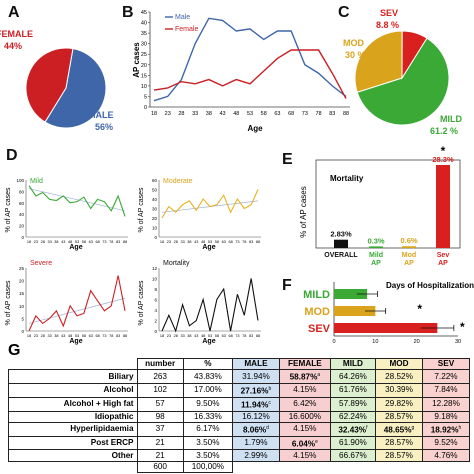 The width and height of the screenshot is (474, 474). What do you see at coordinates (43, 336) in the screenshot?
I see `chart-d3-xtick-label: 28` at bounding box center [43, 336].